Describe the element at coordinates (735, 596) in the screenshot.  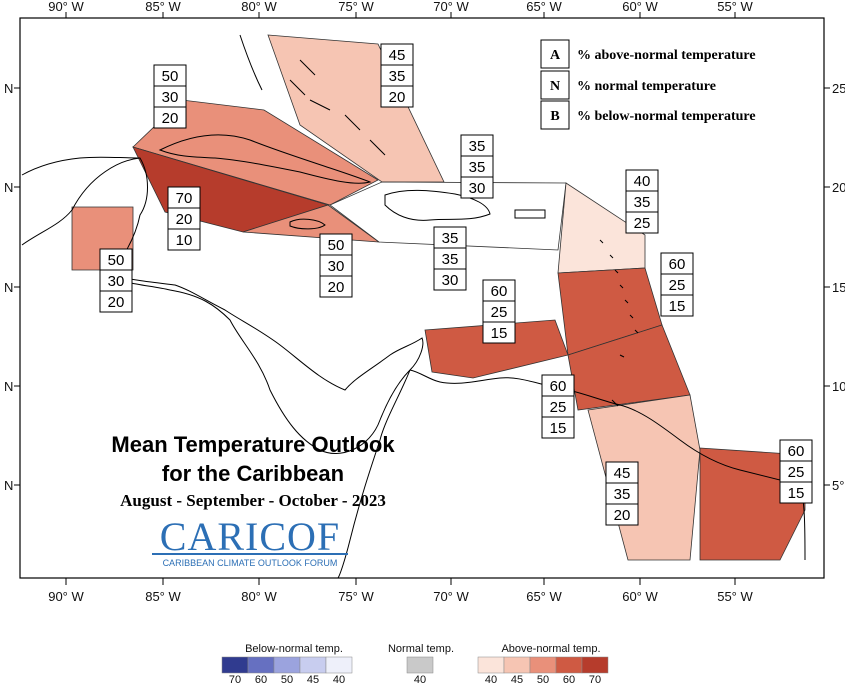
I see `lon-tick-label: 55° W` at that location.